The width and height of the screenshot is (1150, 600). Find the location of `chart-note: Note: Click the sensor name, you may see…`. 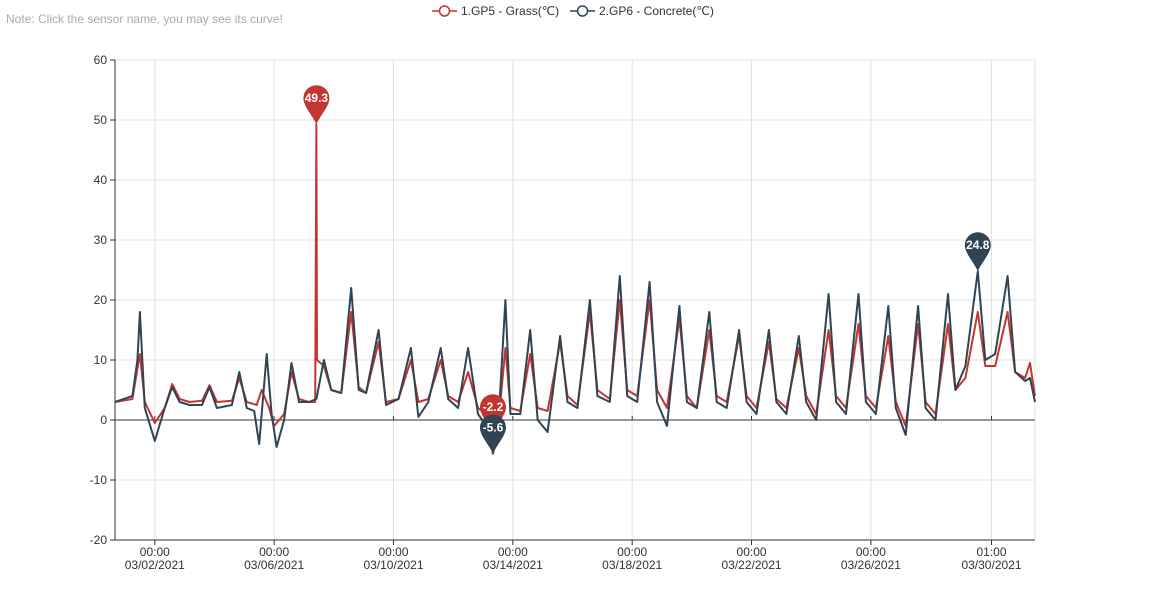

chart-note: Note: Click the sensor name, you may see… is located at coordinates (144, 19).